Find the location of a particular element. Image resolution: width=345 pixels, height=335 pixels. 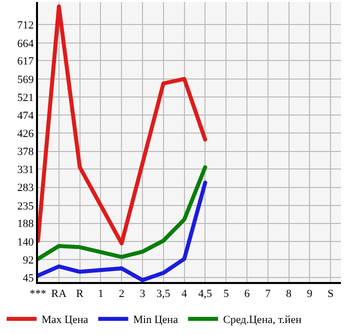

x-tick-label: 1 is located at coordinates (101, 294).